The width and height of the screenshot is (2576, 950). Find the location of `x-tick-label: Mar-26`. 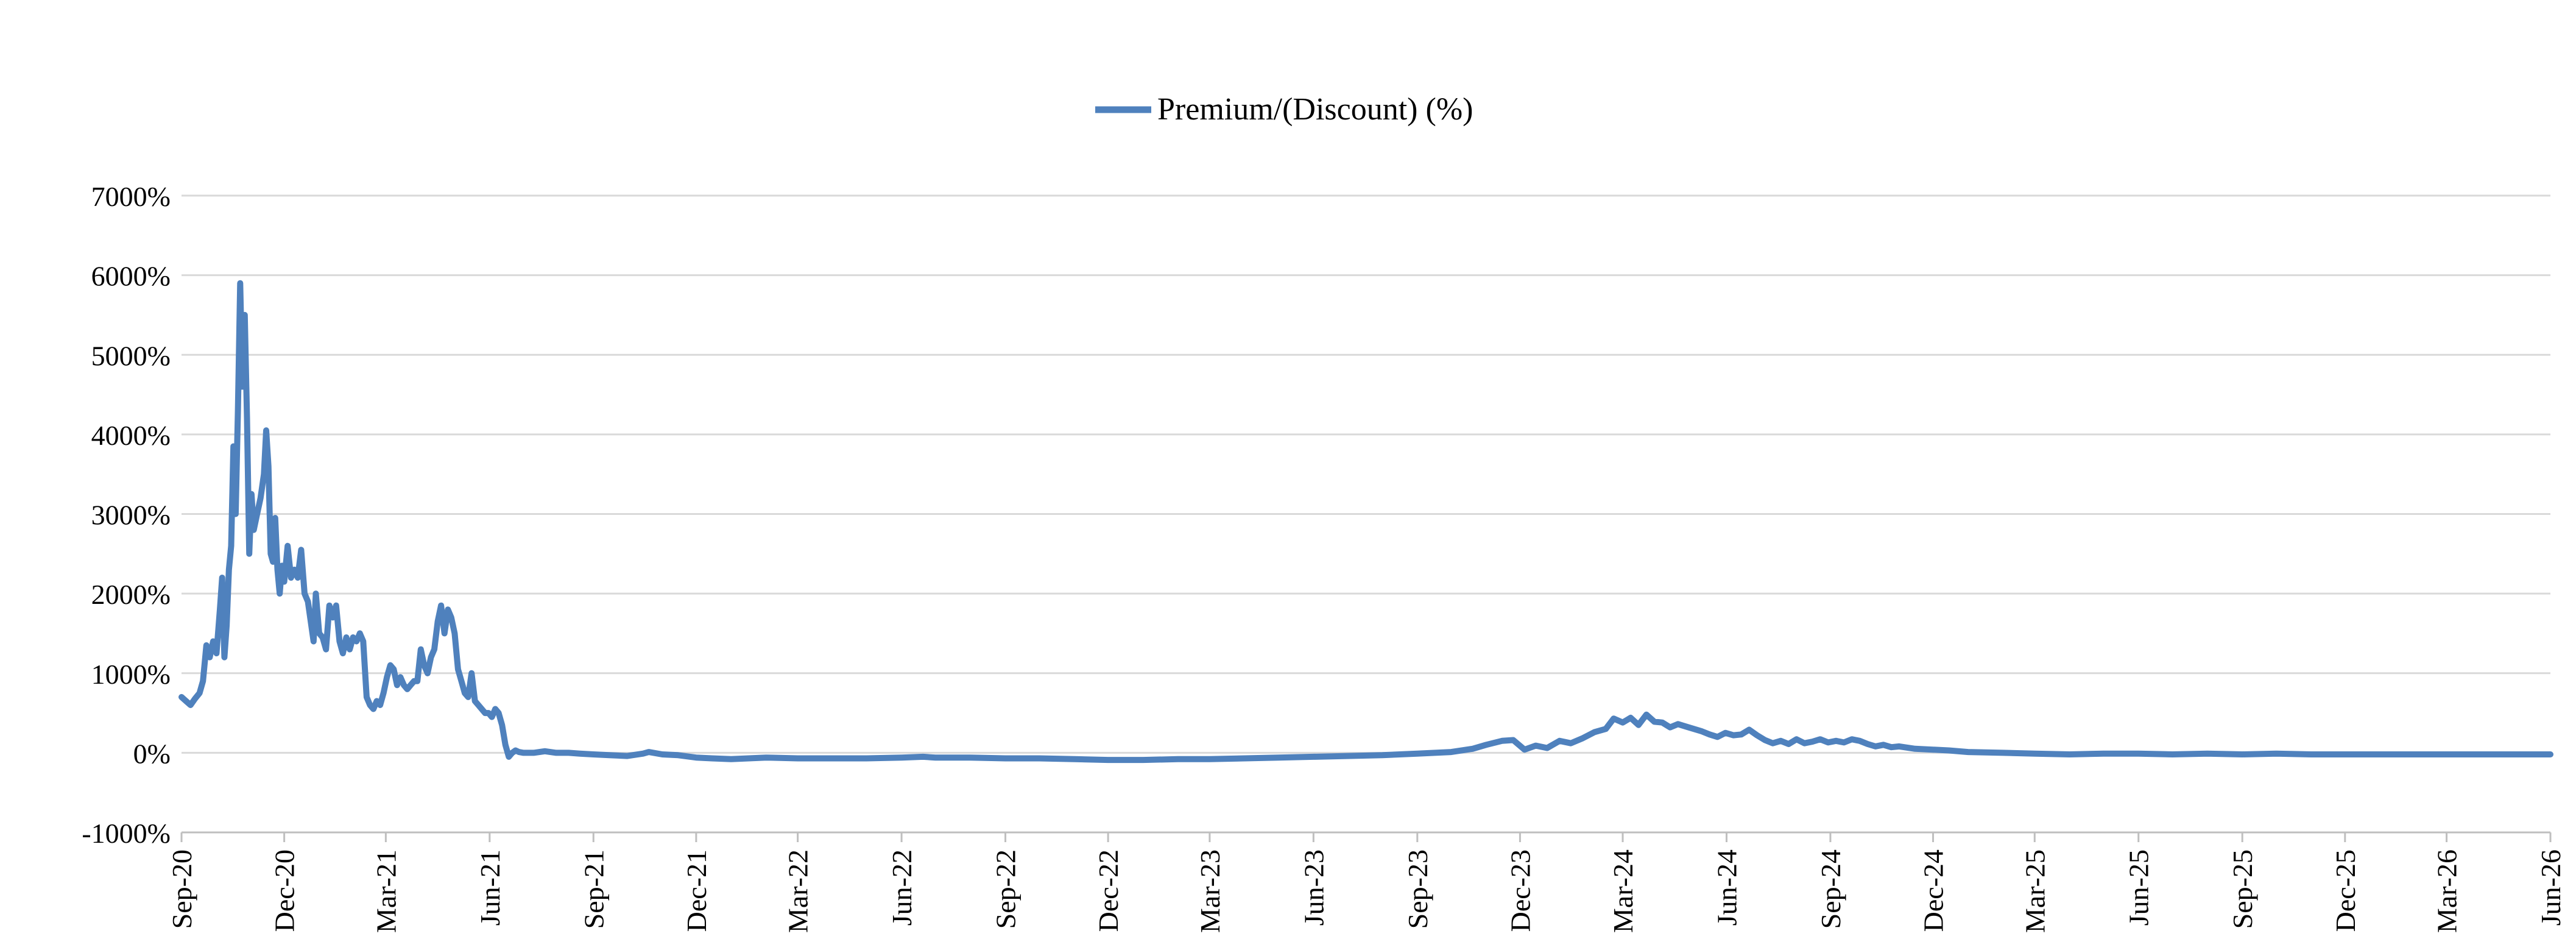

x-tick-label: Mar-26 is located at coordinates (2447, 891).